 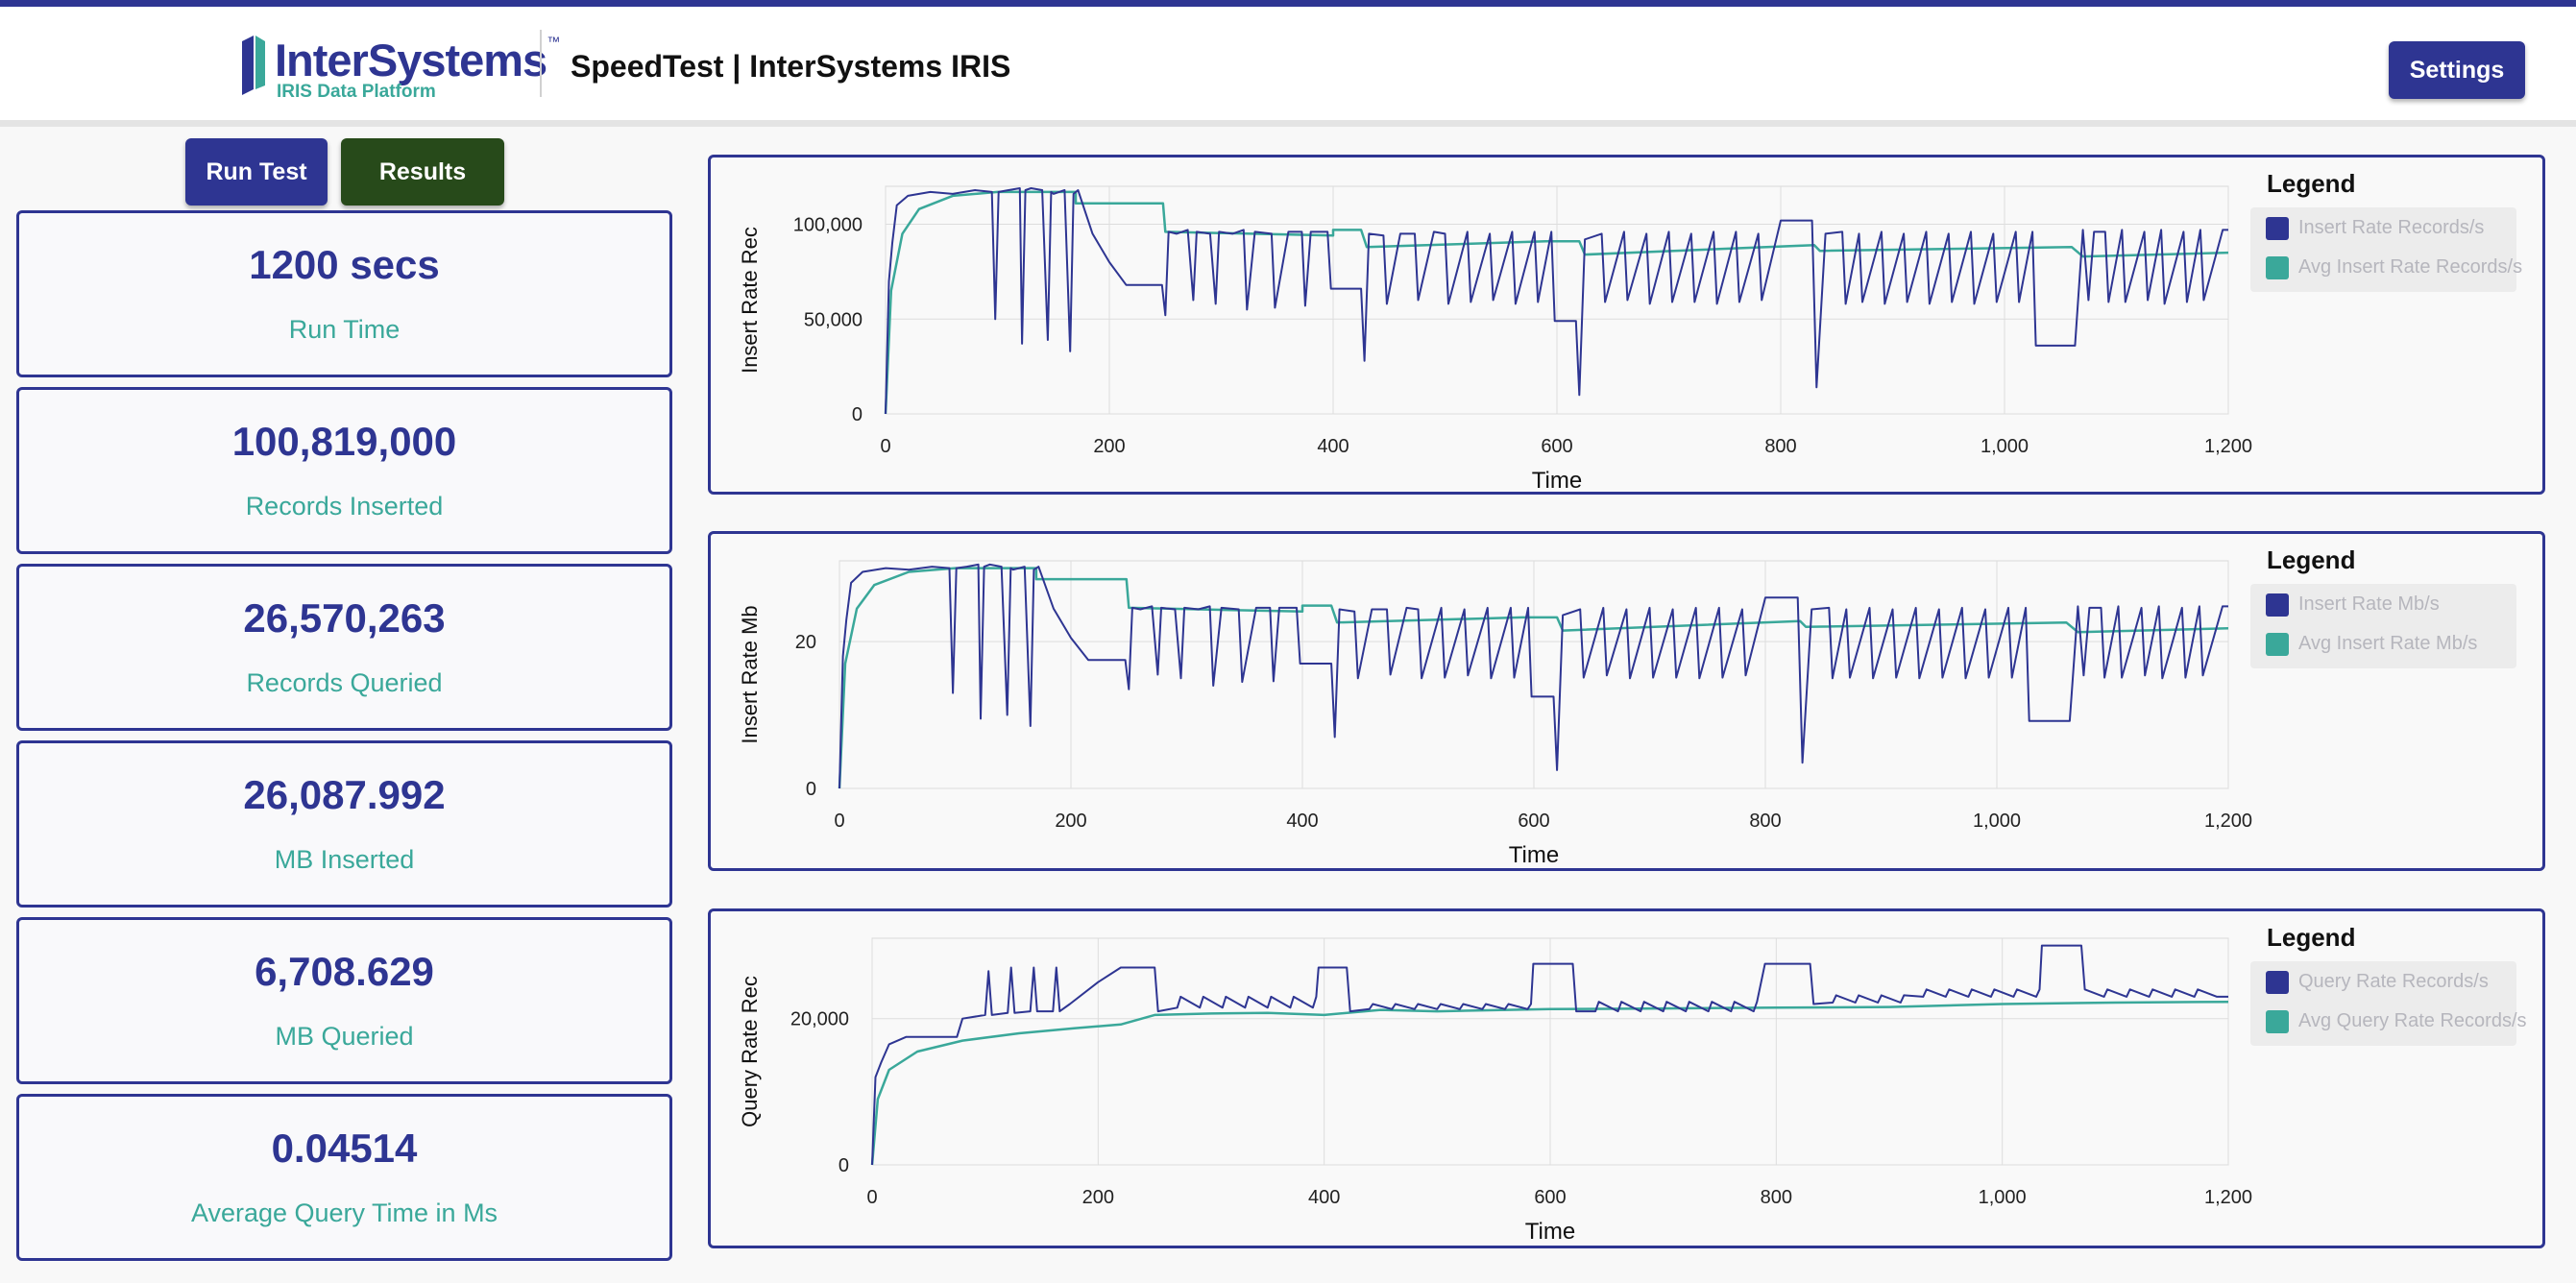 I want to click on stat-value: 1200 secs, so click(x=344, y=264).